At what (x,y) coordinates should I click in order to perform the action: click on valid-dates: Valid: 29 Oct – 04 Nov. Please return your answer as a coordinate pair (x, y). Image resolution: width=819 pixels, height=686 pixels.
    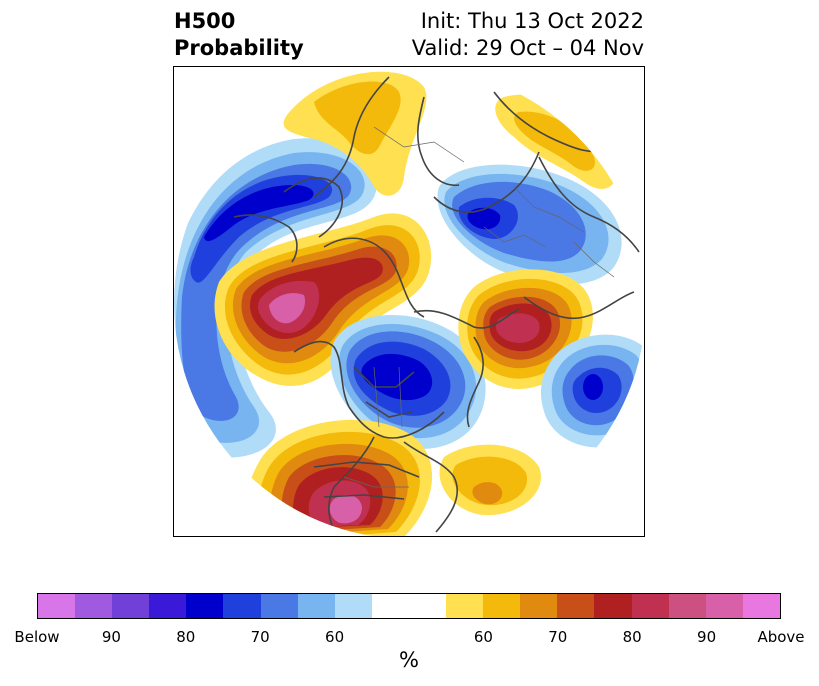
    Looking at the image, I should click on (527, 48).